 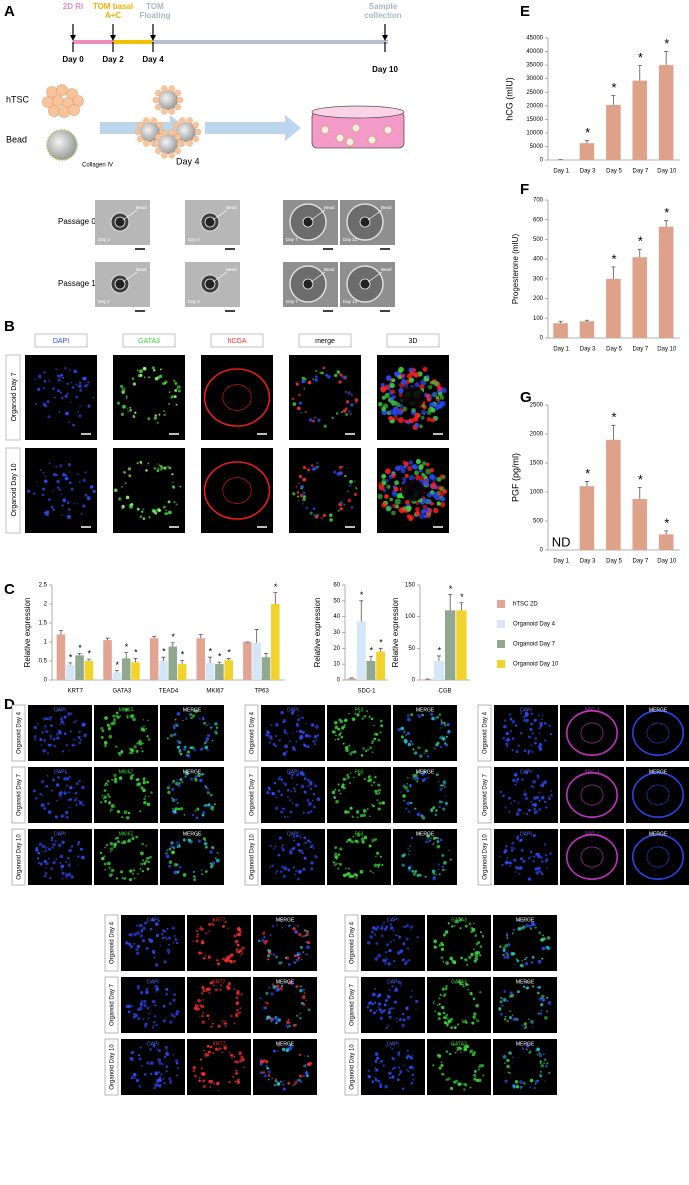 What do you see at coordinates (192, 834) in the screenshot?
I see `channel-label: MERGE` at bounding box center [192, 834].